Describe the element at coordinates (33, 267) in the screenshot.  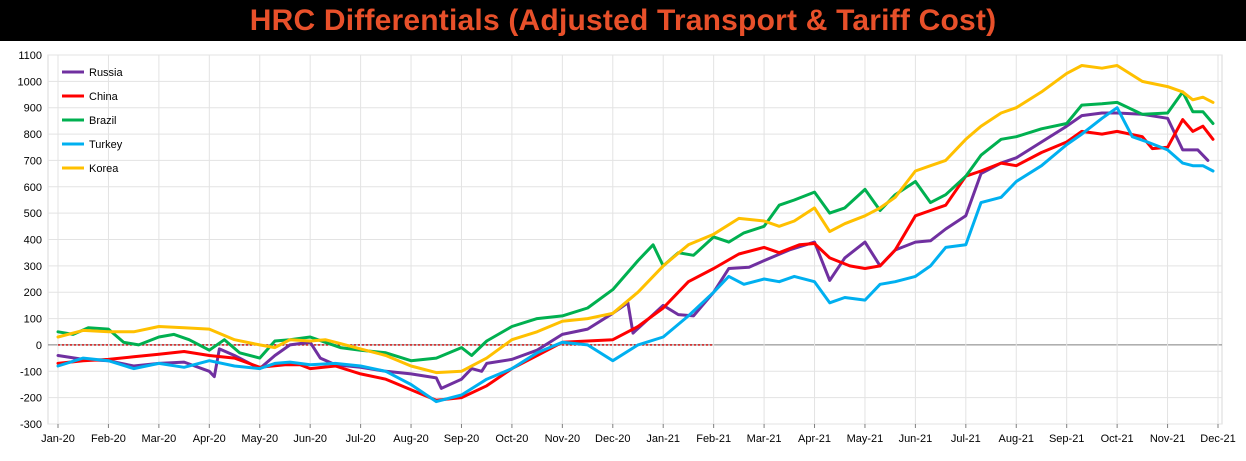
I see `y-tick-label: 300` at that location.